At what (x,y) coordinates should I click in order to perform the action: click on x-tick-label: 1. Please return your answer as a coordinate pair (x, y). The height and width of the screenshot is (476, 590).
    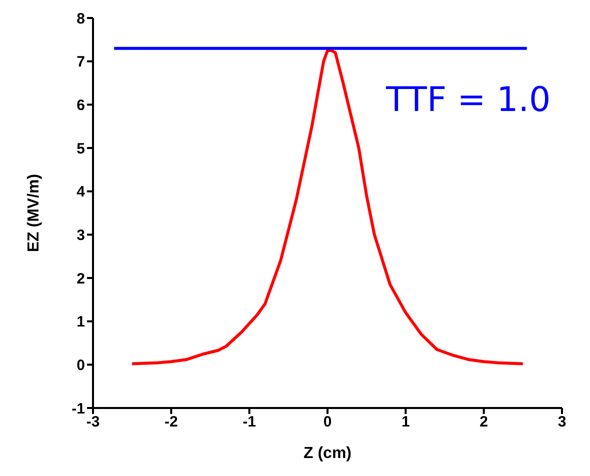
    Looking at the image, I should click on (405, 422).